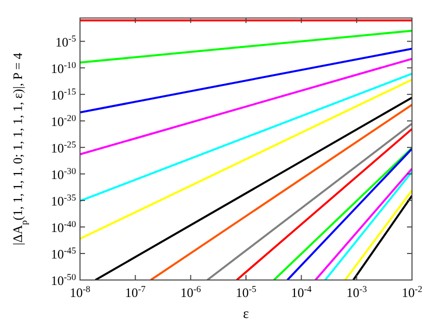  I want to click on y-tick-label: 10$^{-45}$, so click(63, 253).